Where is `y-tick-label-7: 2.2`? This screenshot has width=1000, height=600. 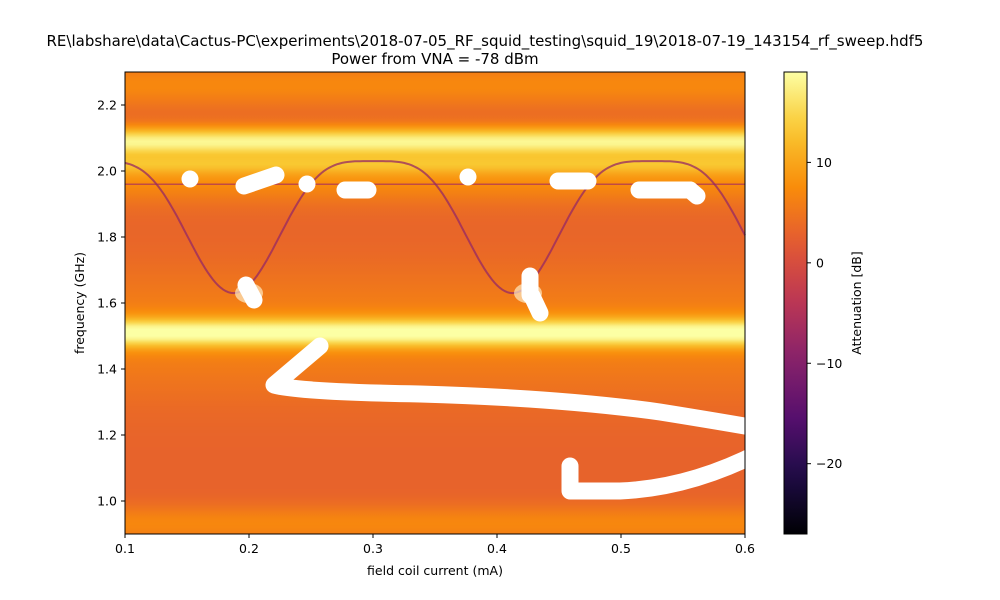
y-tick-label-7: 2.2 is located at coordinates (107, 105).